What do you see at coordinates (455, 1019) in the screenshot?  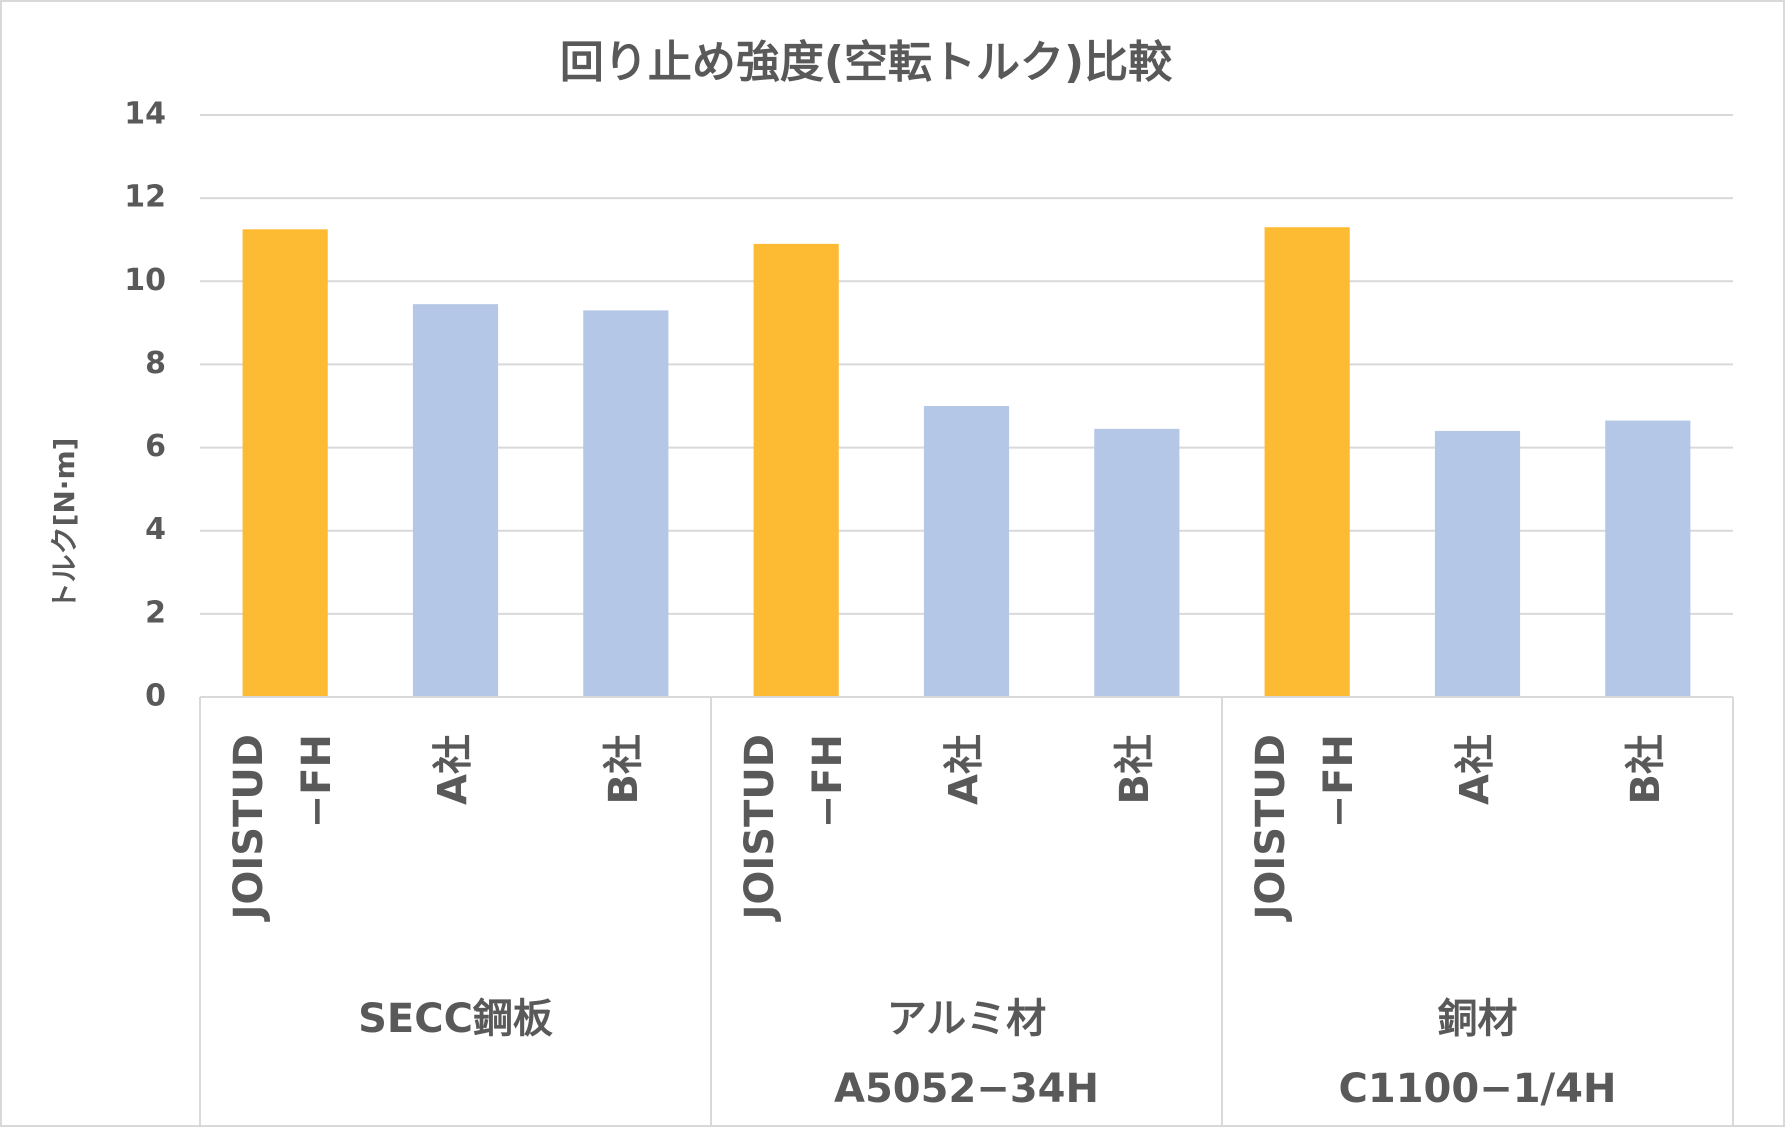 I see `group-label: SECC鋼板` at bounding box center [455, 1019].